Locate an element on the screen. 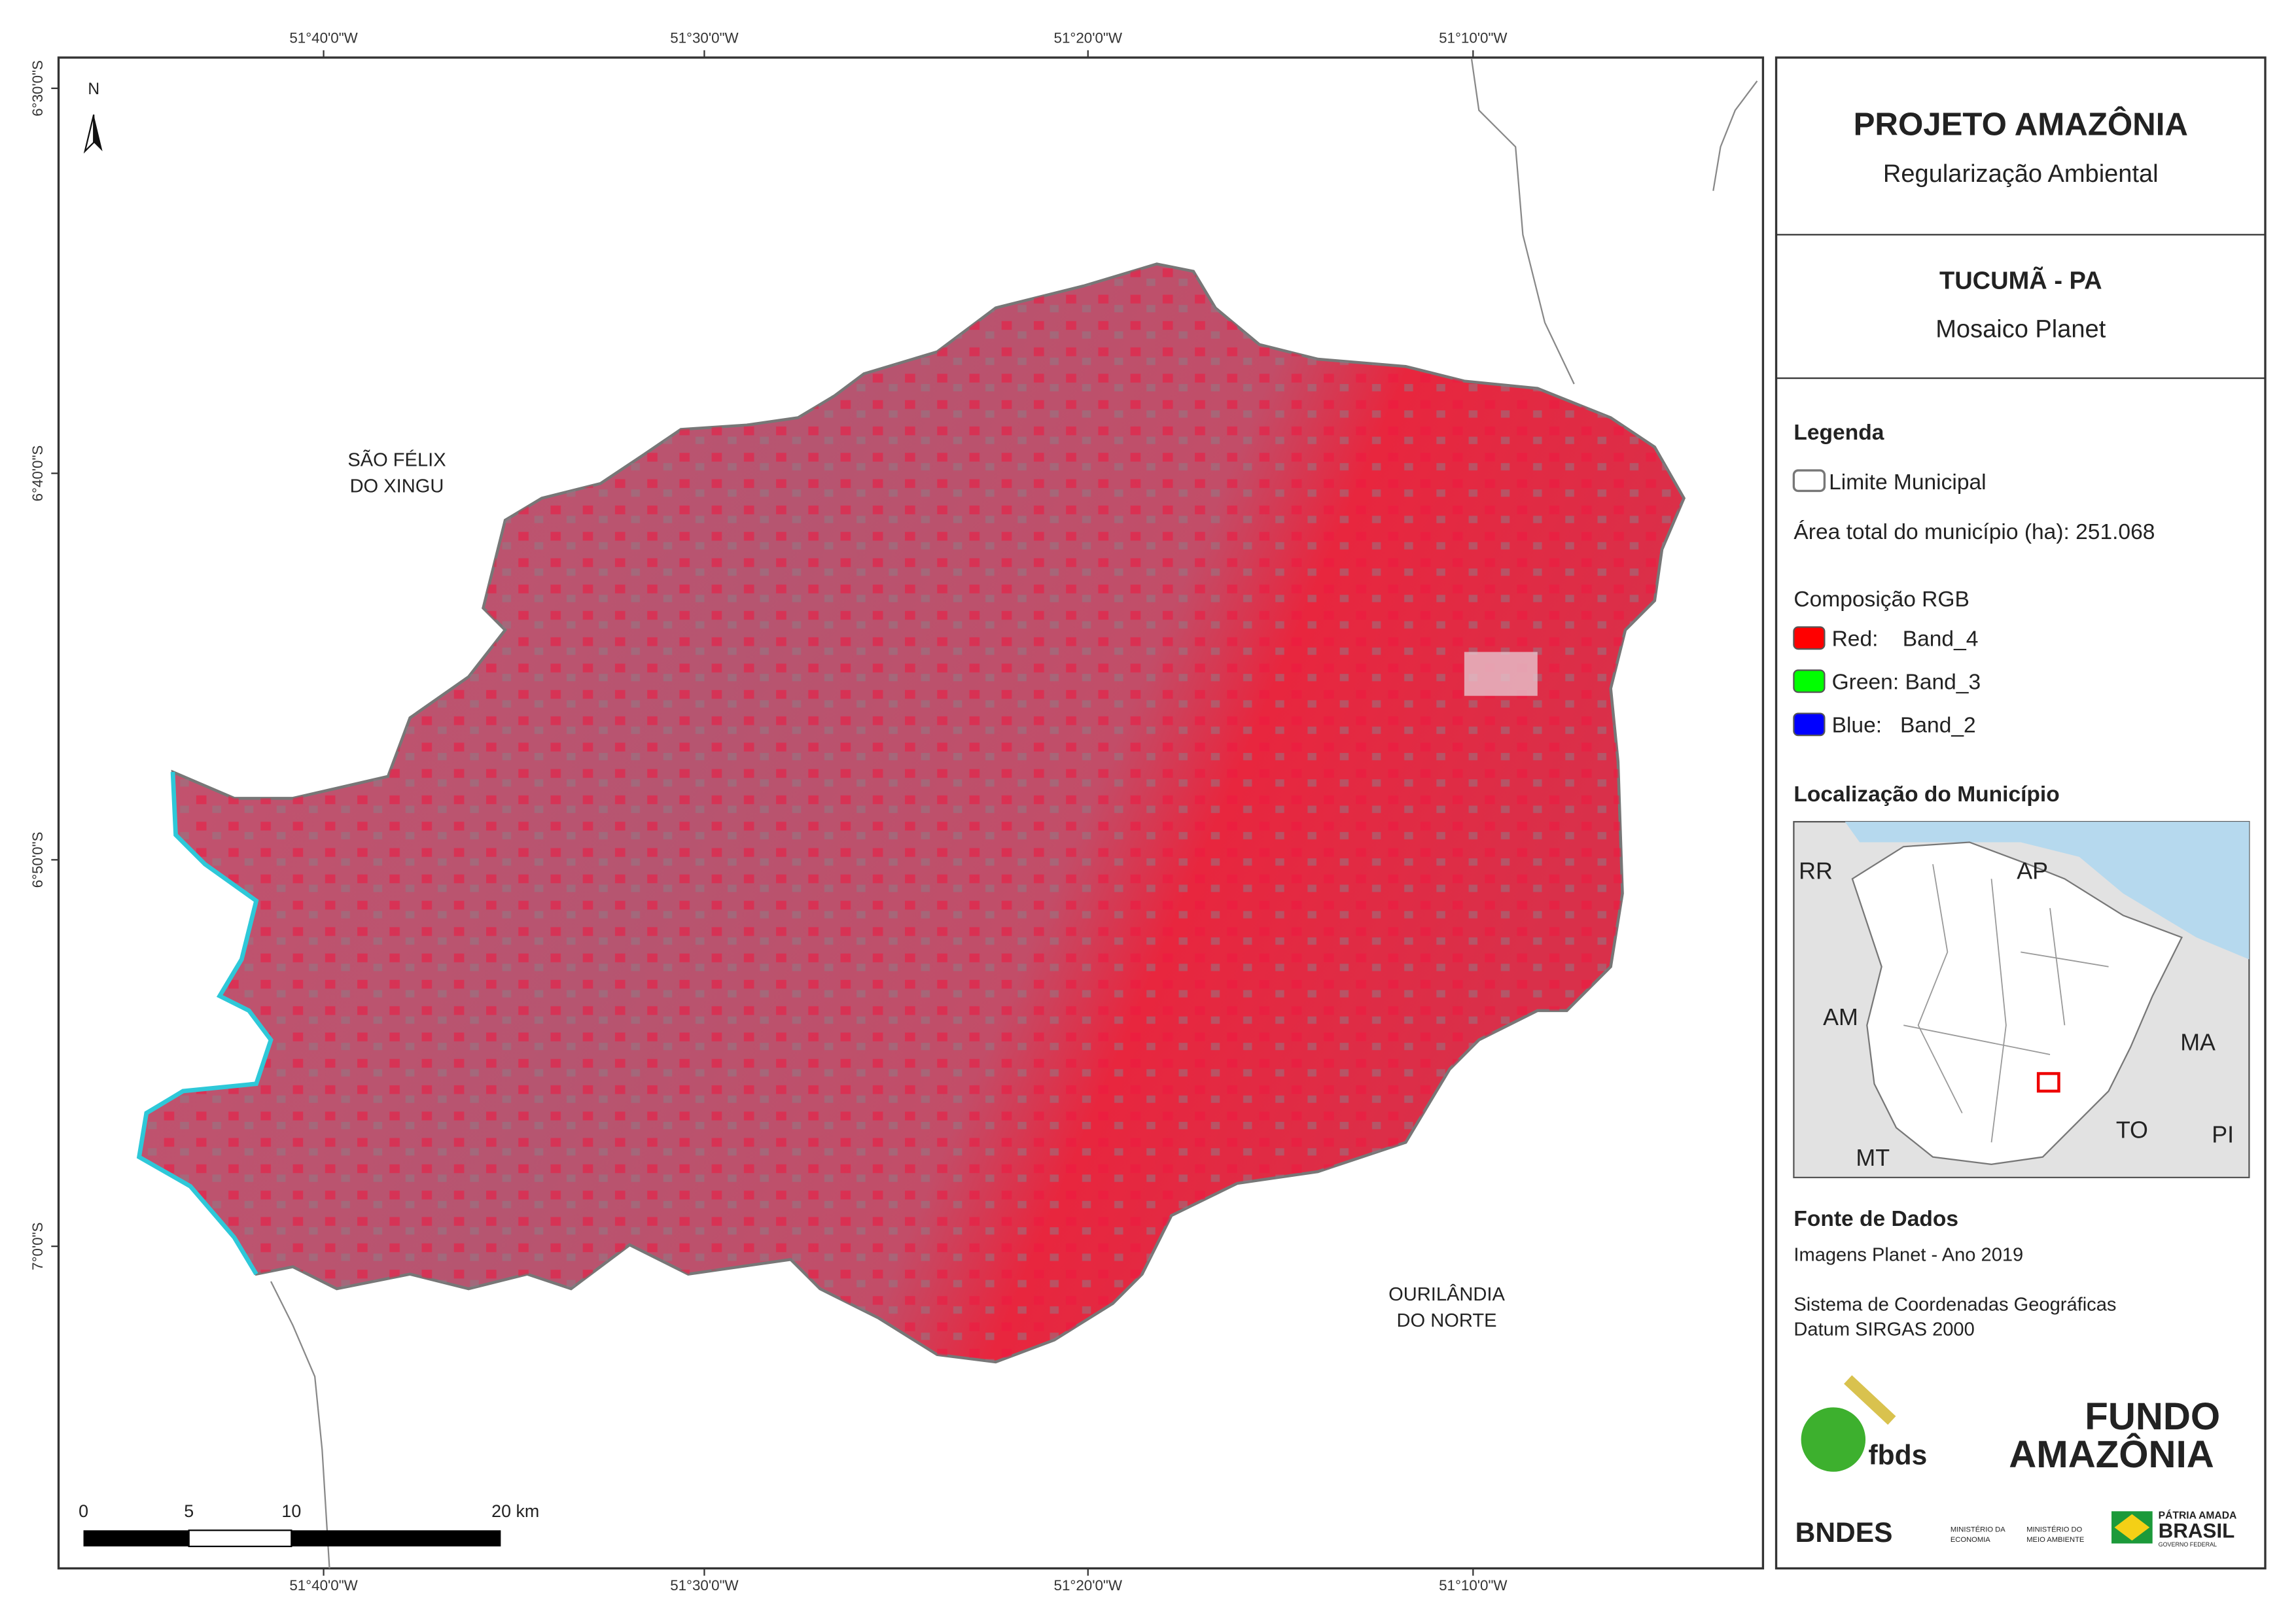 The width and height of the screenshot is (2296, 1623). legend-title: Legenda is located at coordinates (1838, 433).